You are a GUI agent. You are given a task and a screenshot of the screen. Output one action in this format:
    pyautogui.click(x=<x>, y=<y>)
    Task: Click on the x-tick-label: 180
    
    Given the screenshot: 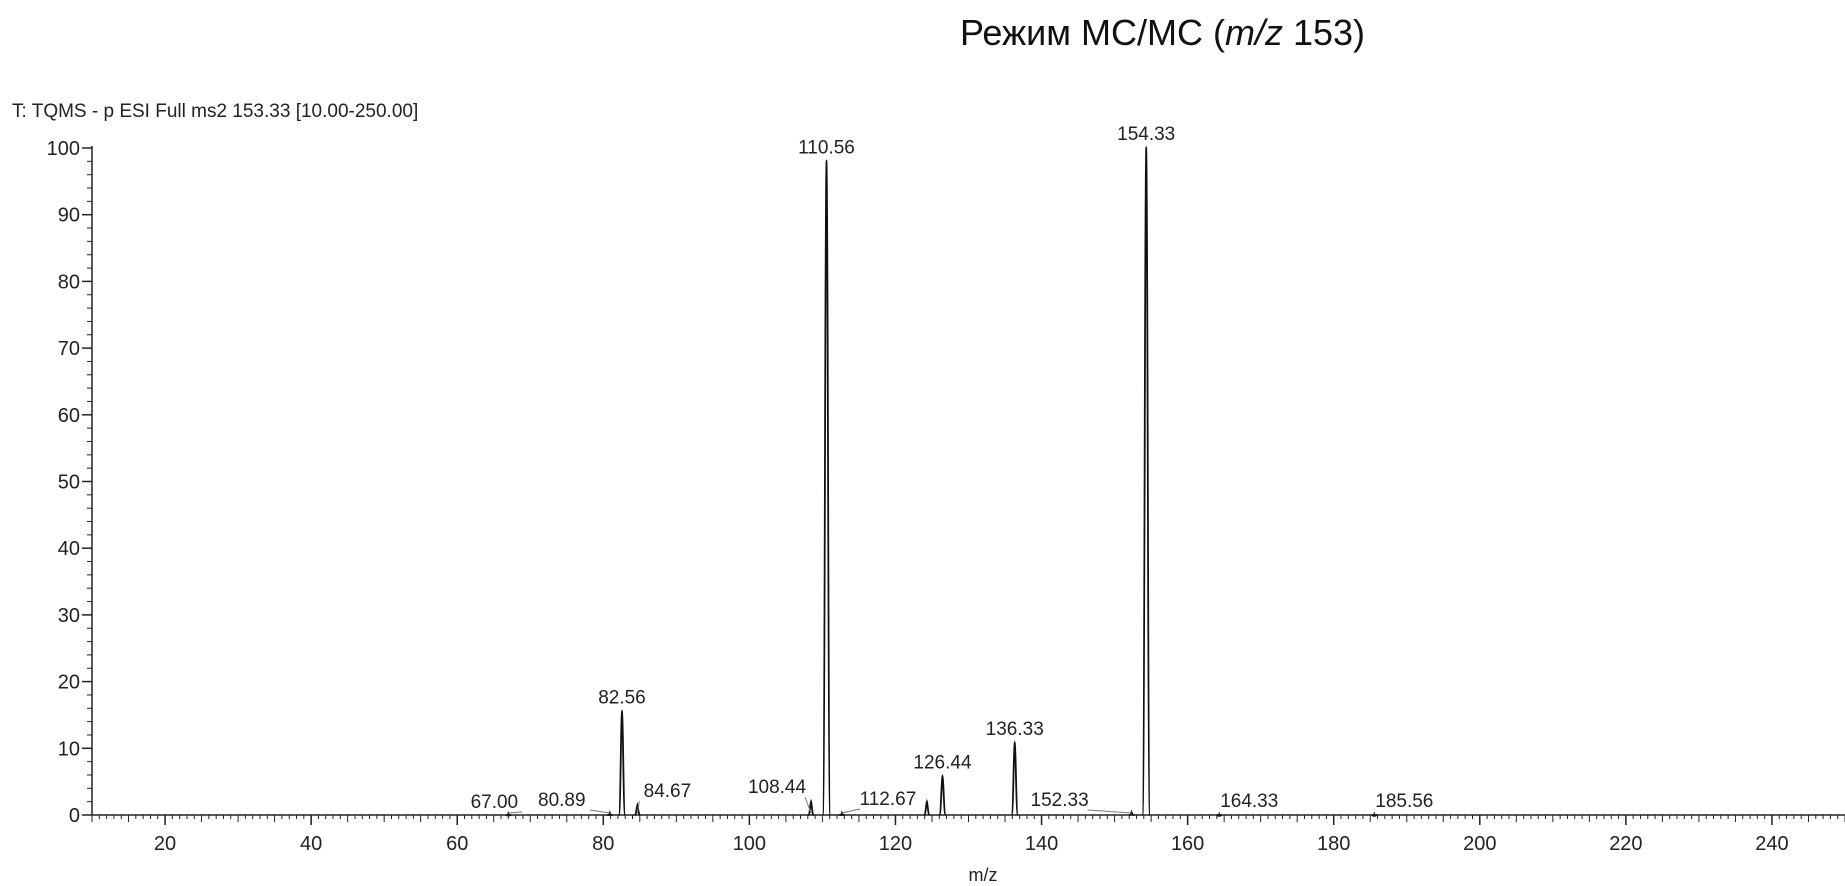 What is the action you would take?
    pyautogui.click(x=1333, y=844)
    